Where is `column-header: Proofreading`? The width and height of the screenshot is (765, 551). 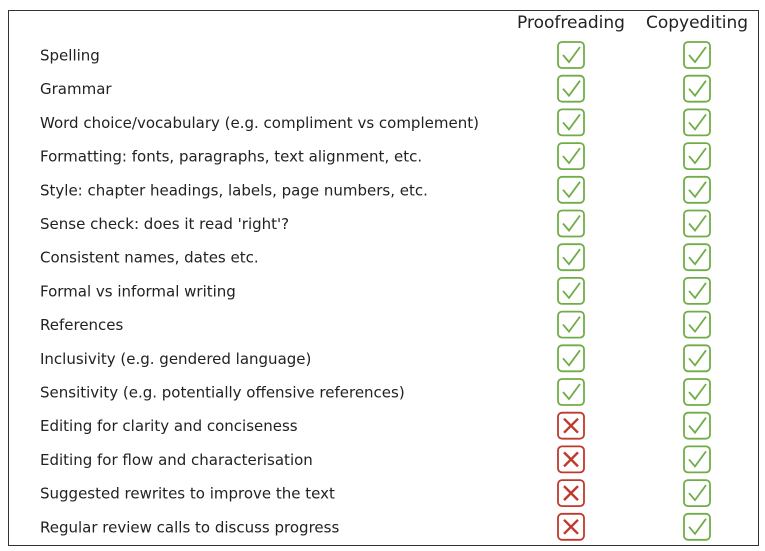
column-header: Proofreading is located at coordinates (571, 23).